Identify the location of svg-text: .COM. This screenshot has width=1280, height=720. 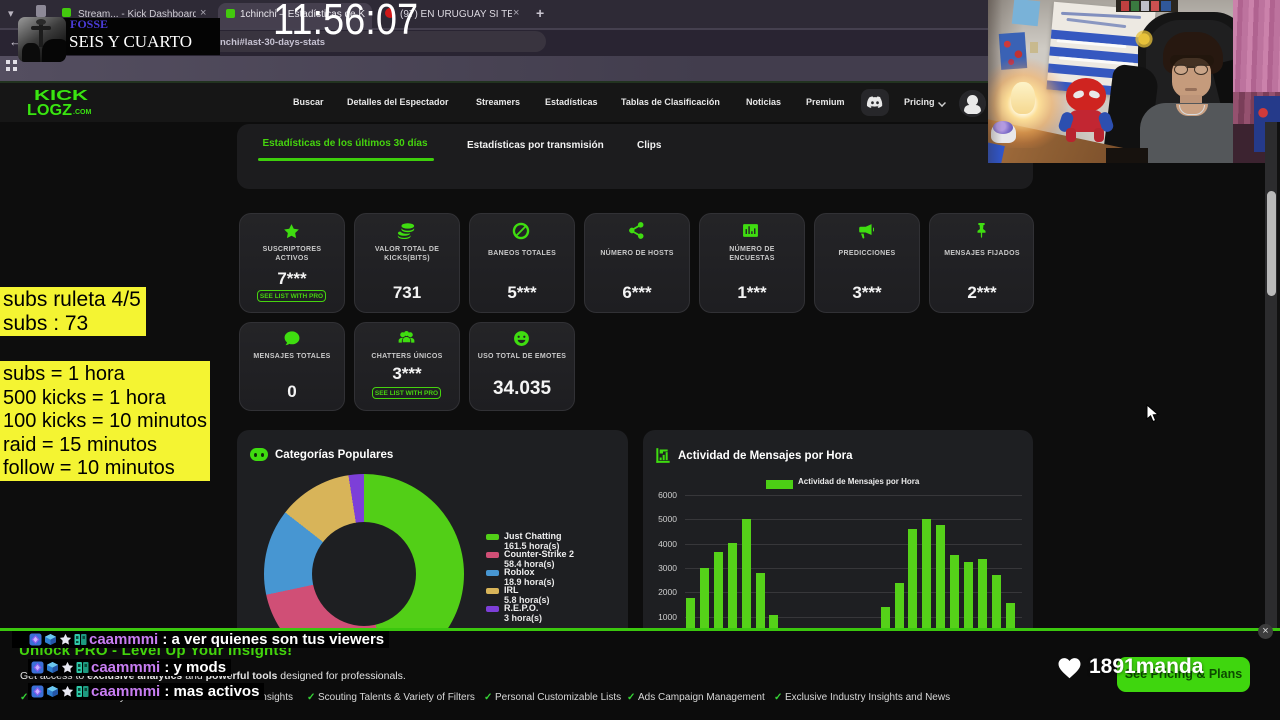
(82, 112).